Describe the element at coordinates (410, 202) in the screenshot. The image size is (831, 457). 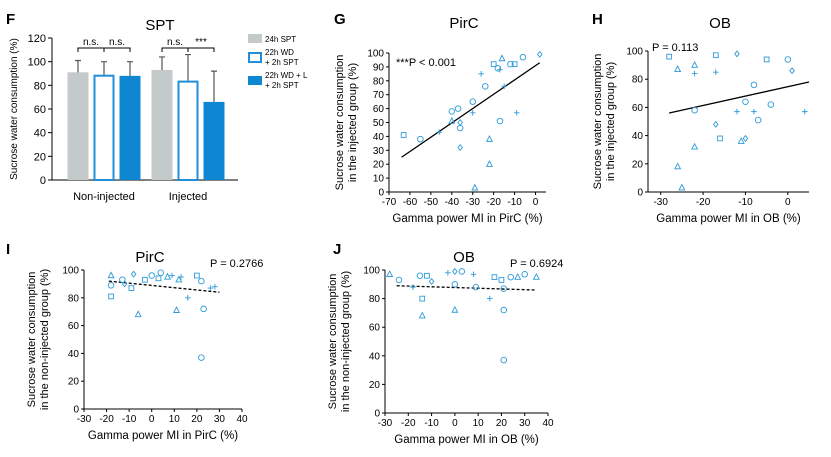
I see `x-tick-label: -60` at that location.